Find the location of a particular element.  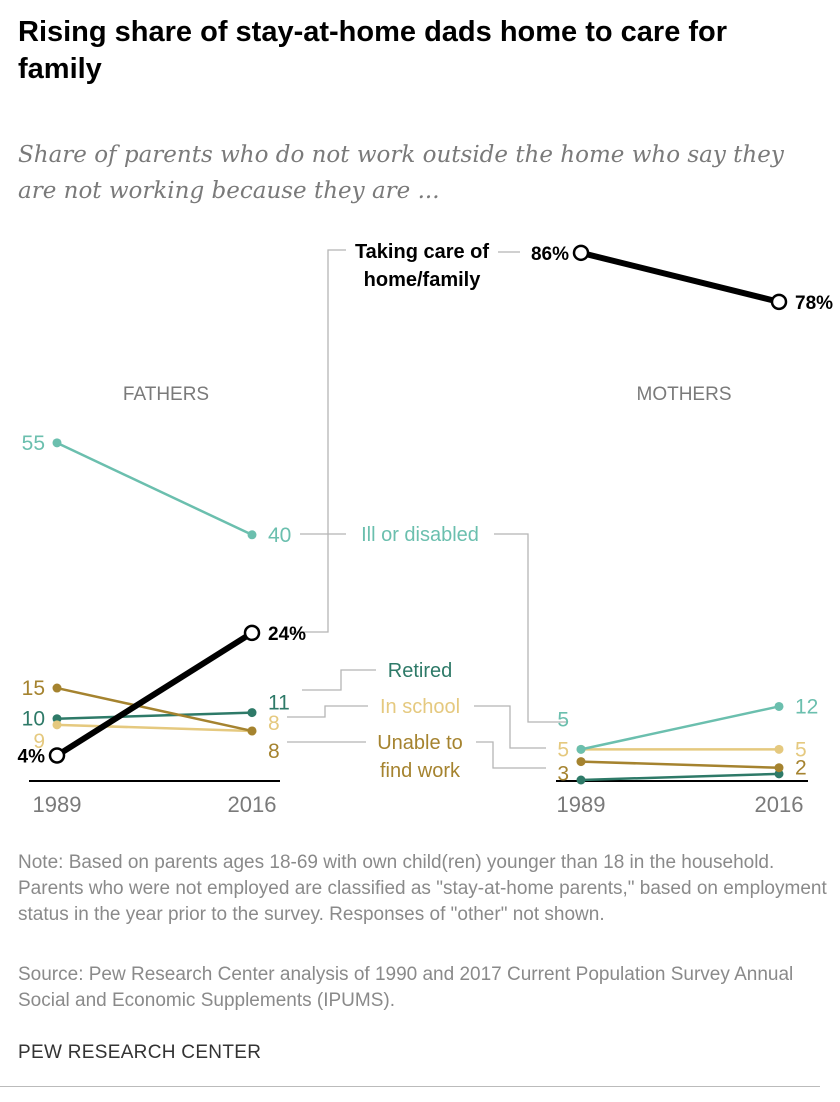

x-tick-fathers-2016: 2016 is located at coordinates (252, 804).